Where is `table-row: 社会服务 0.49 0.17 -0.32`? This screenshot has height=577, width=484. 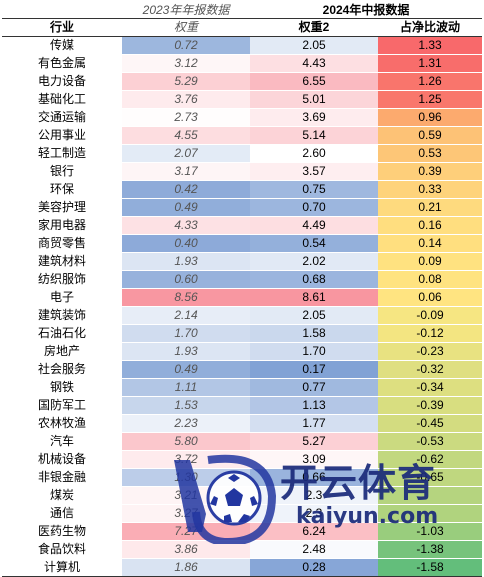 table-row: 社会服务 0.49 0.17 -0.32 is located at coordinates (242, 369).